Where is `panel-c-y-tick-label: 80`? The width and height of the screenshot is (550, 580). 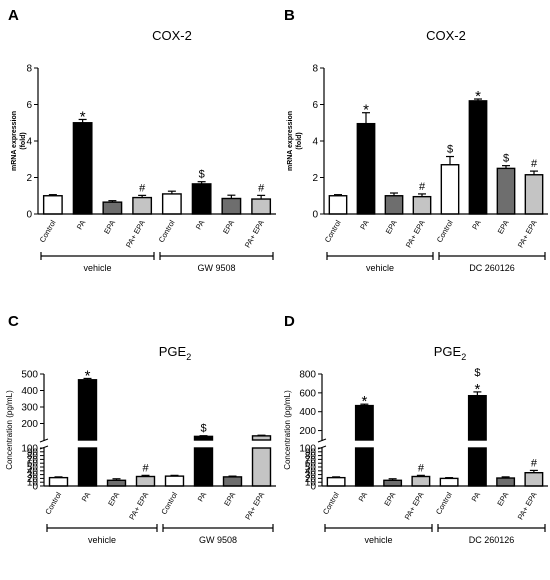
panel-c-y-tick-label: 80 is located at coordinates (33, 456).